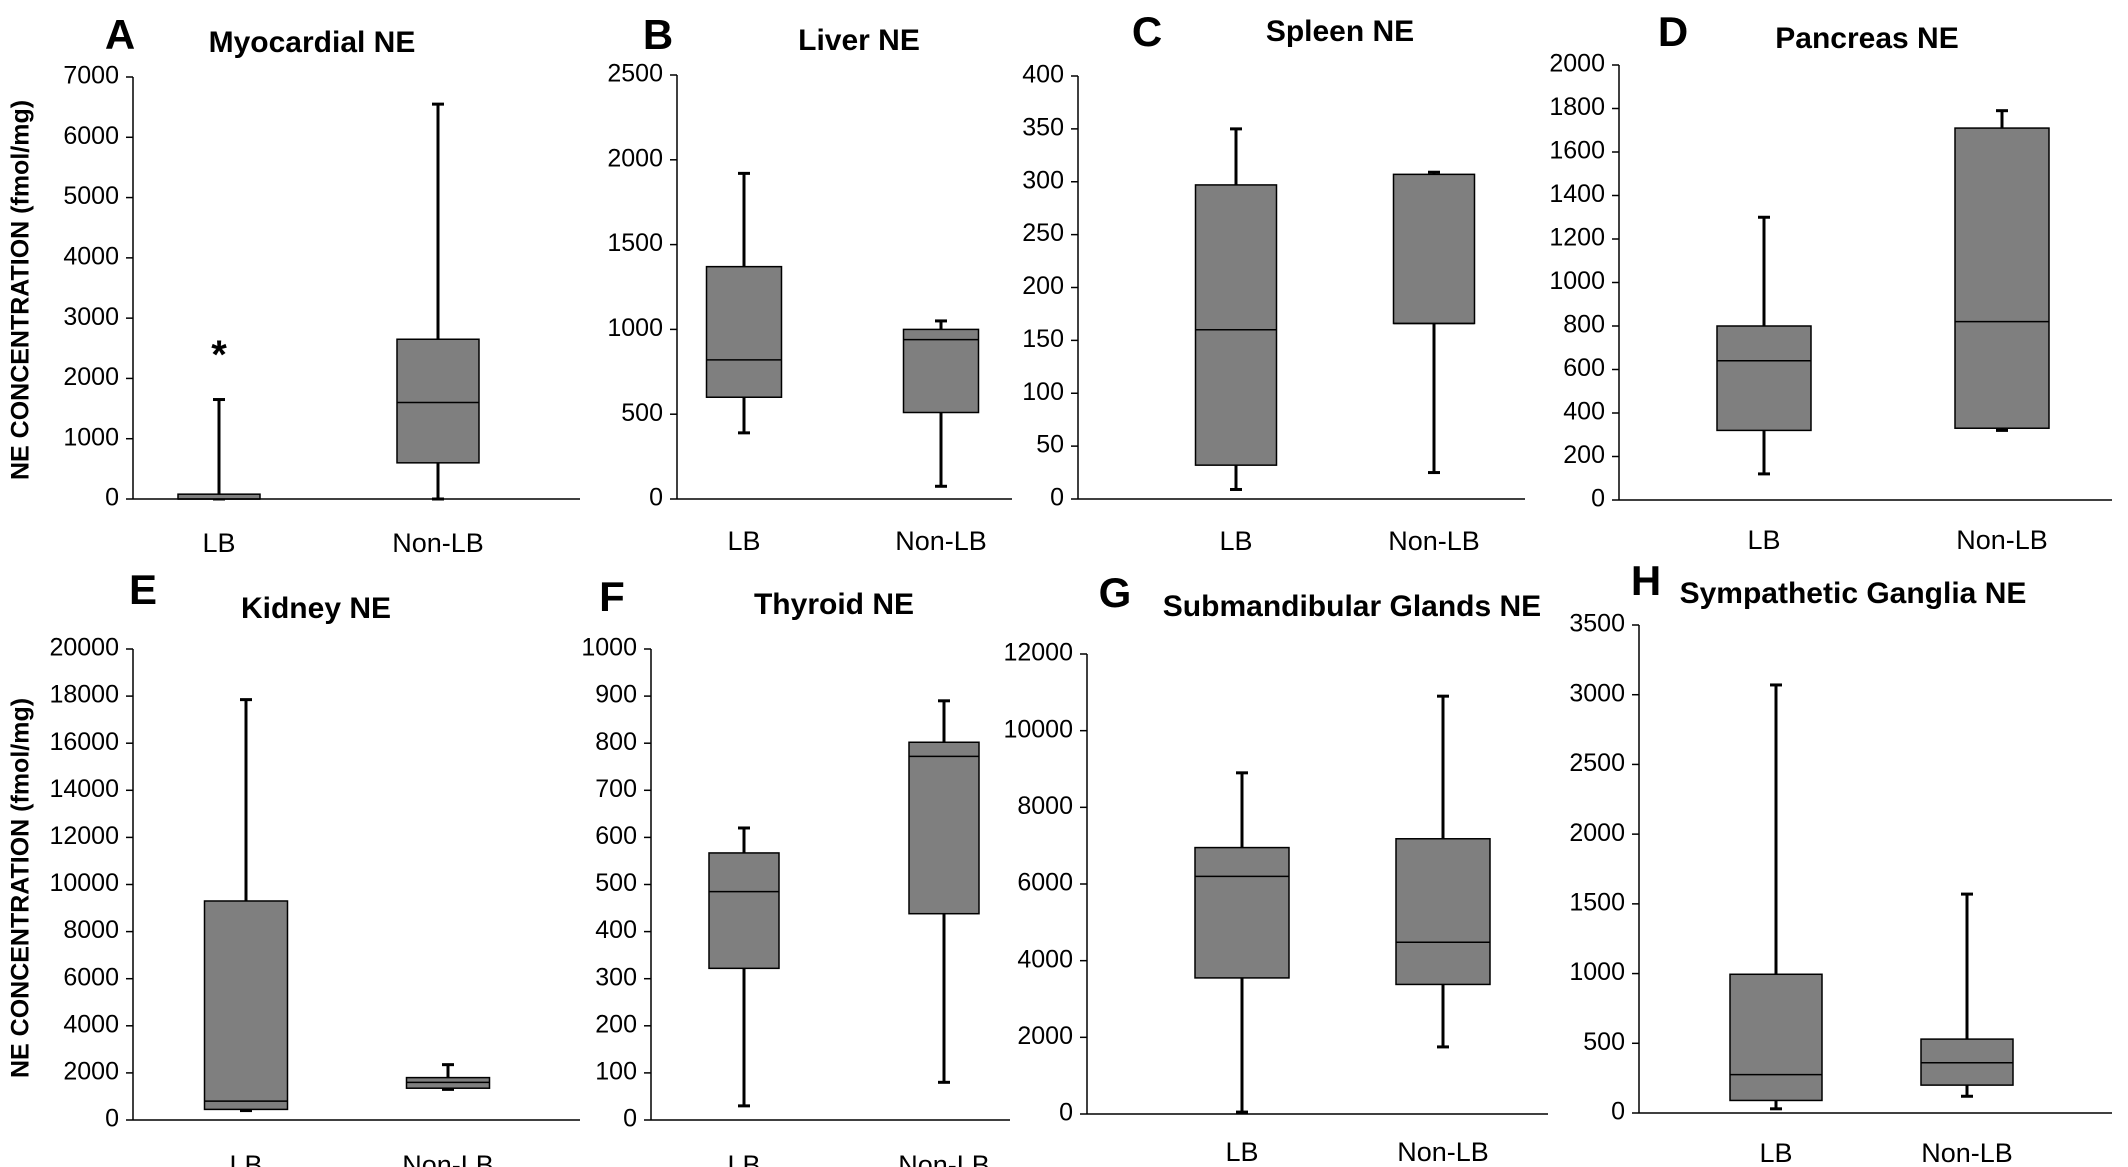  Describe the element at coordinates (944, 1158) in the screenshot. I see `panel-f-non-lb-label: Non-LB` at that location.